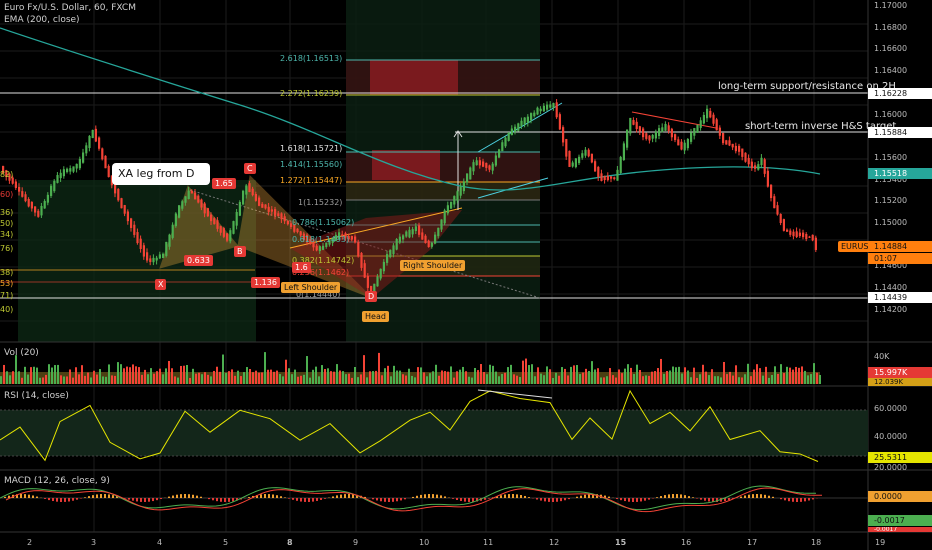 Image resolution: width=932 pixels, height=550 pixels. I want to click on support-annotation: long-term support/resistance on 2H, so click(807, 86).